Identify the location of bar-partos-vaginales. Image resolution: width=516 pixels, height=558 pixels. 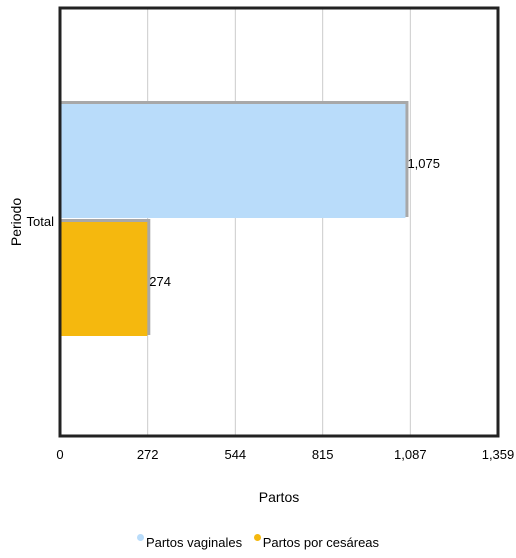
(234, 159).